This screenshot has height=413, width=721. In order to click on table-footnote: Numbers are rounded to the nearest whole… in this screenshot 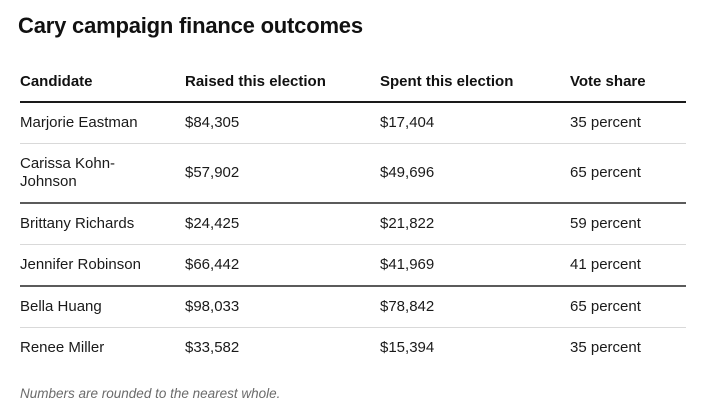, I will do `click(150, 393)`.